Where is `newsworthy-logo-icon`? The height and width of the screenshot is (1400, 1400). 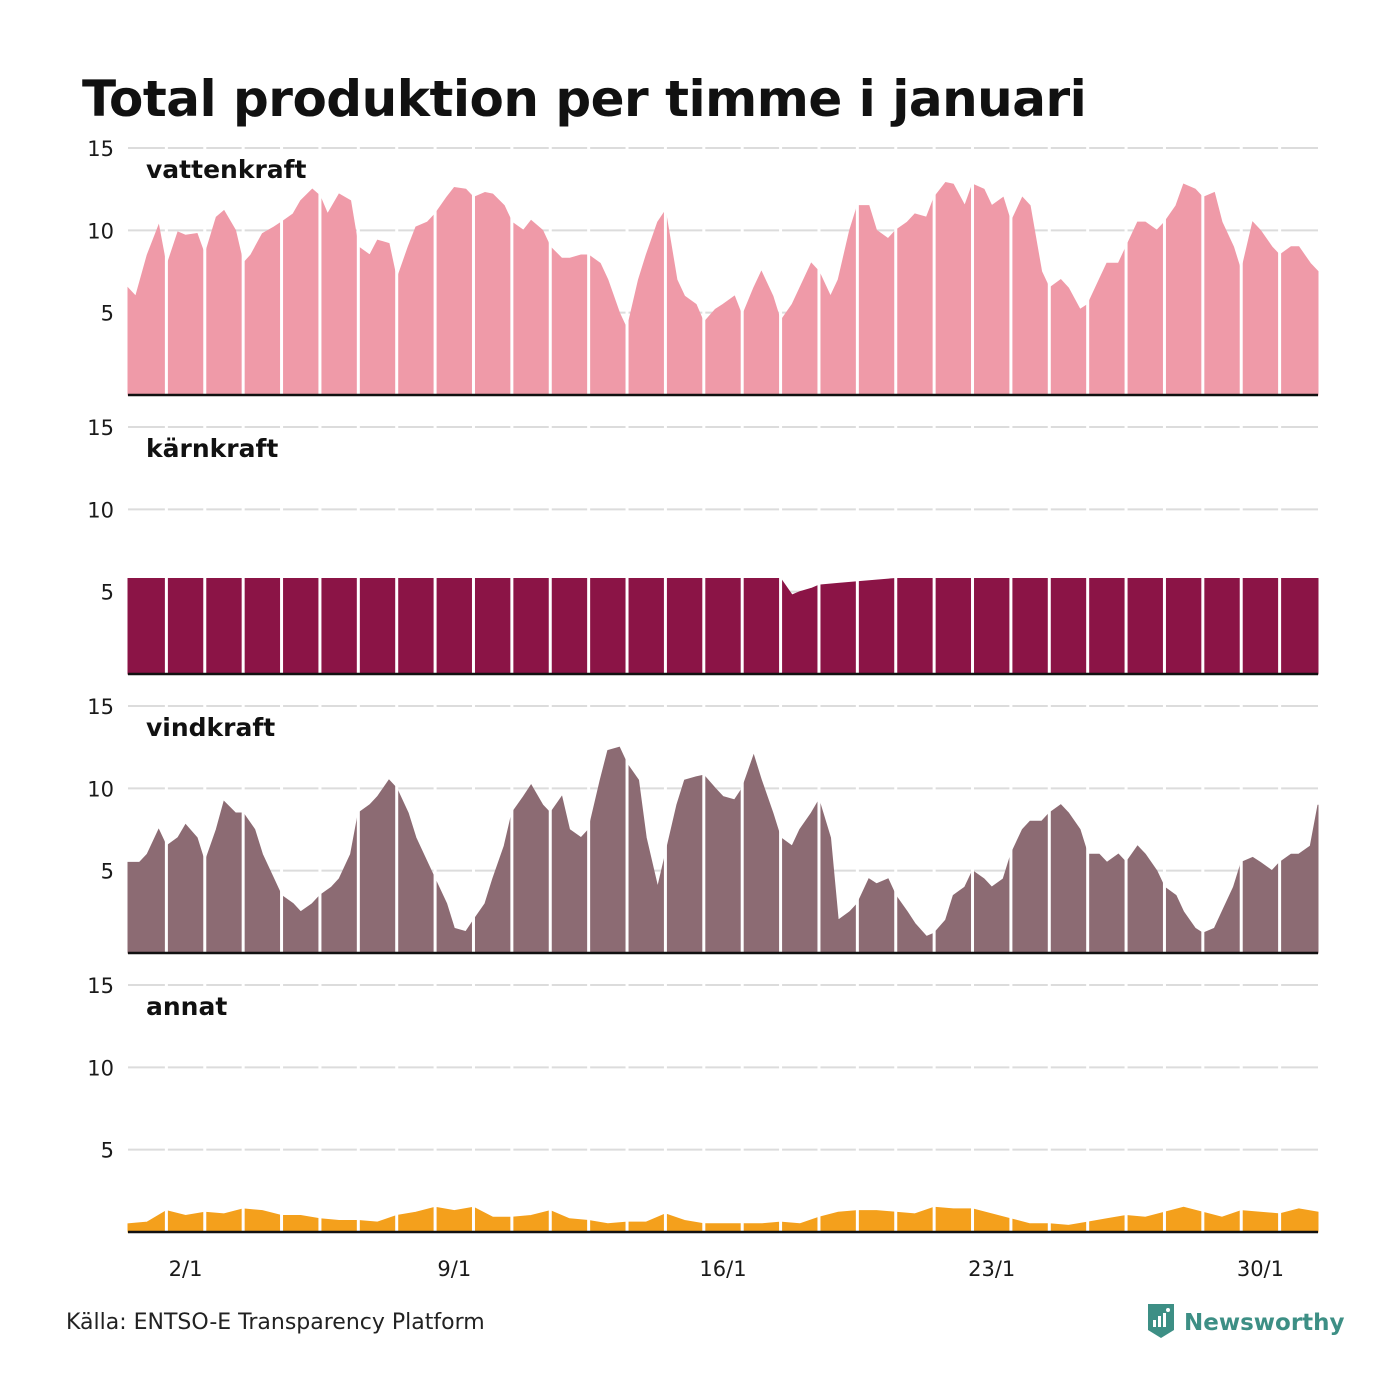
newsworthy-logo-icon is located at coordinates (1161, 1323).